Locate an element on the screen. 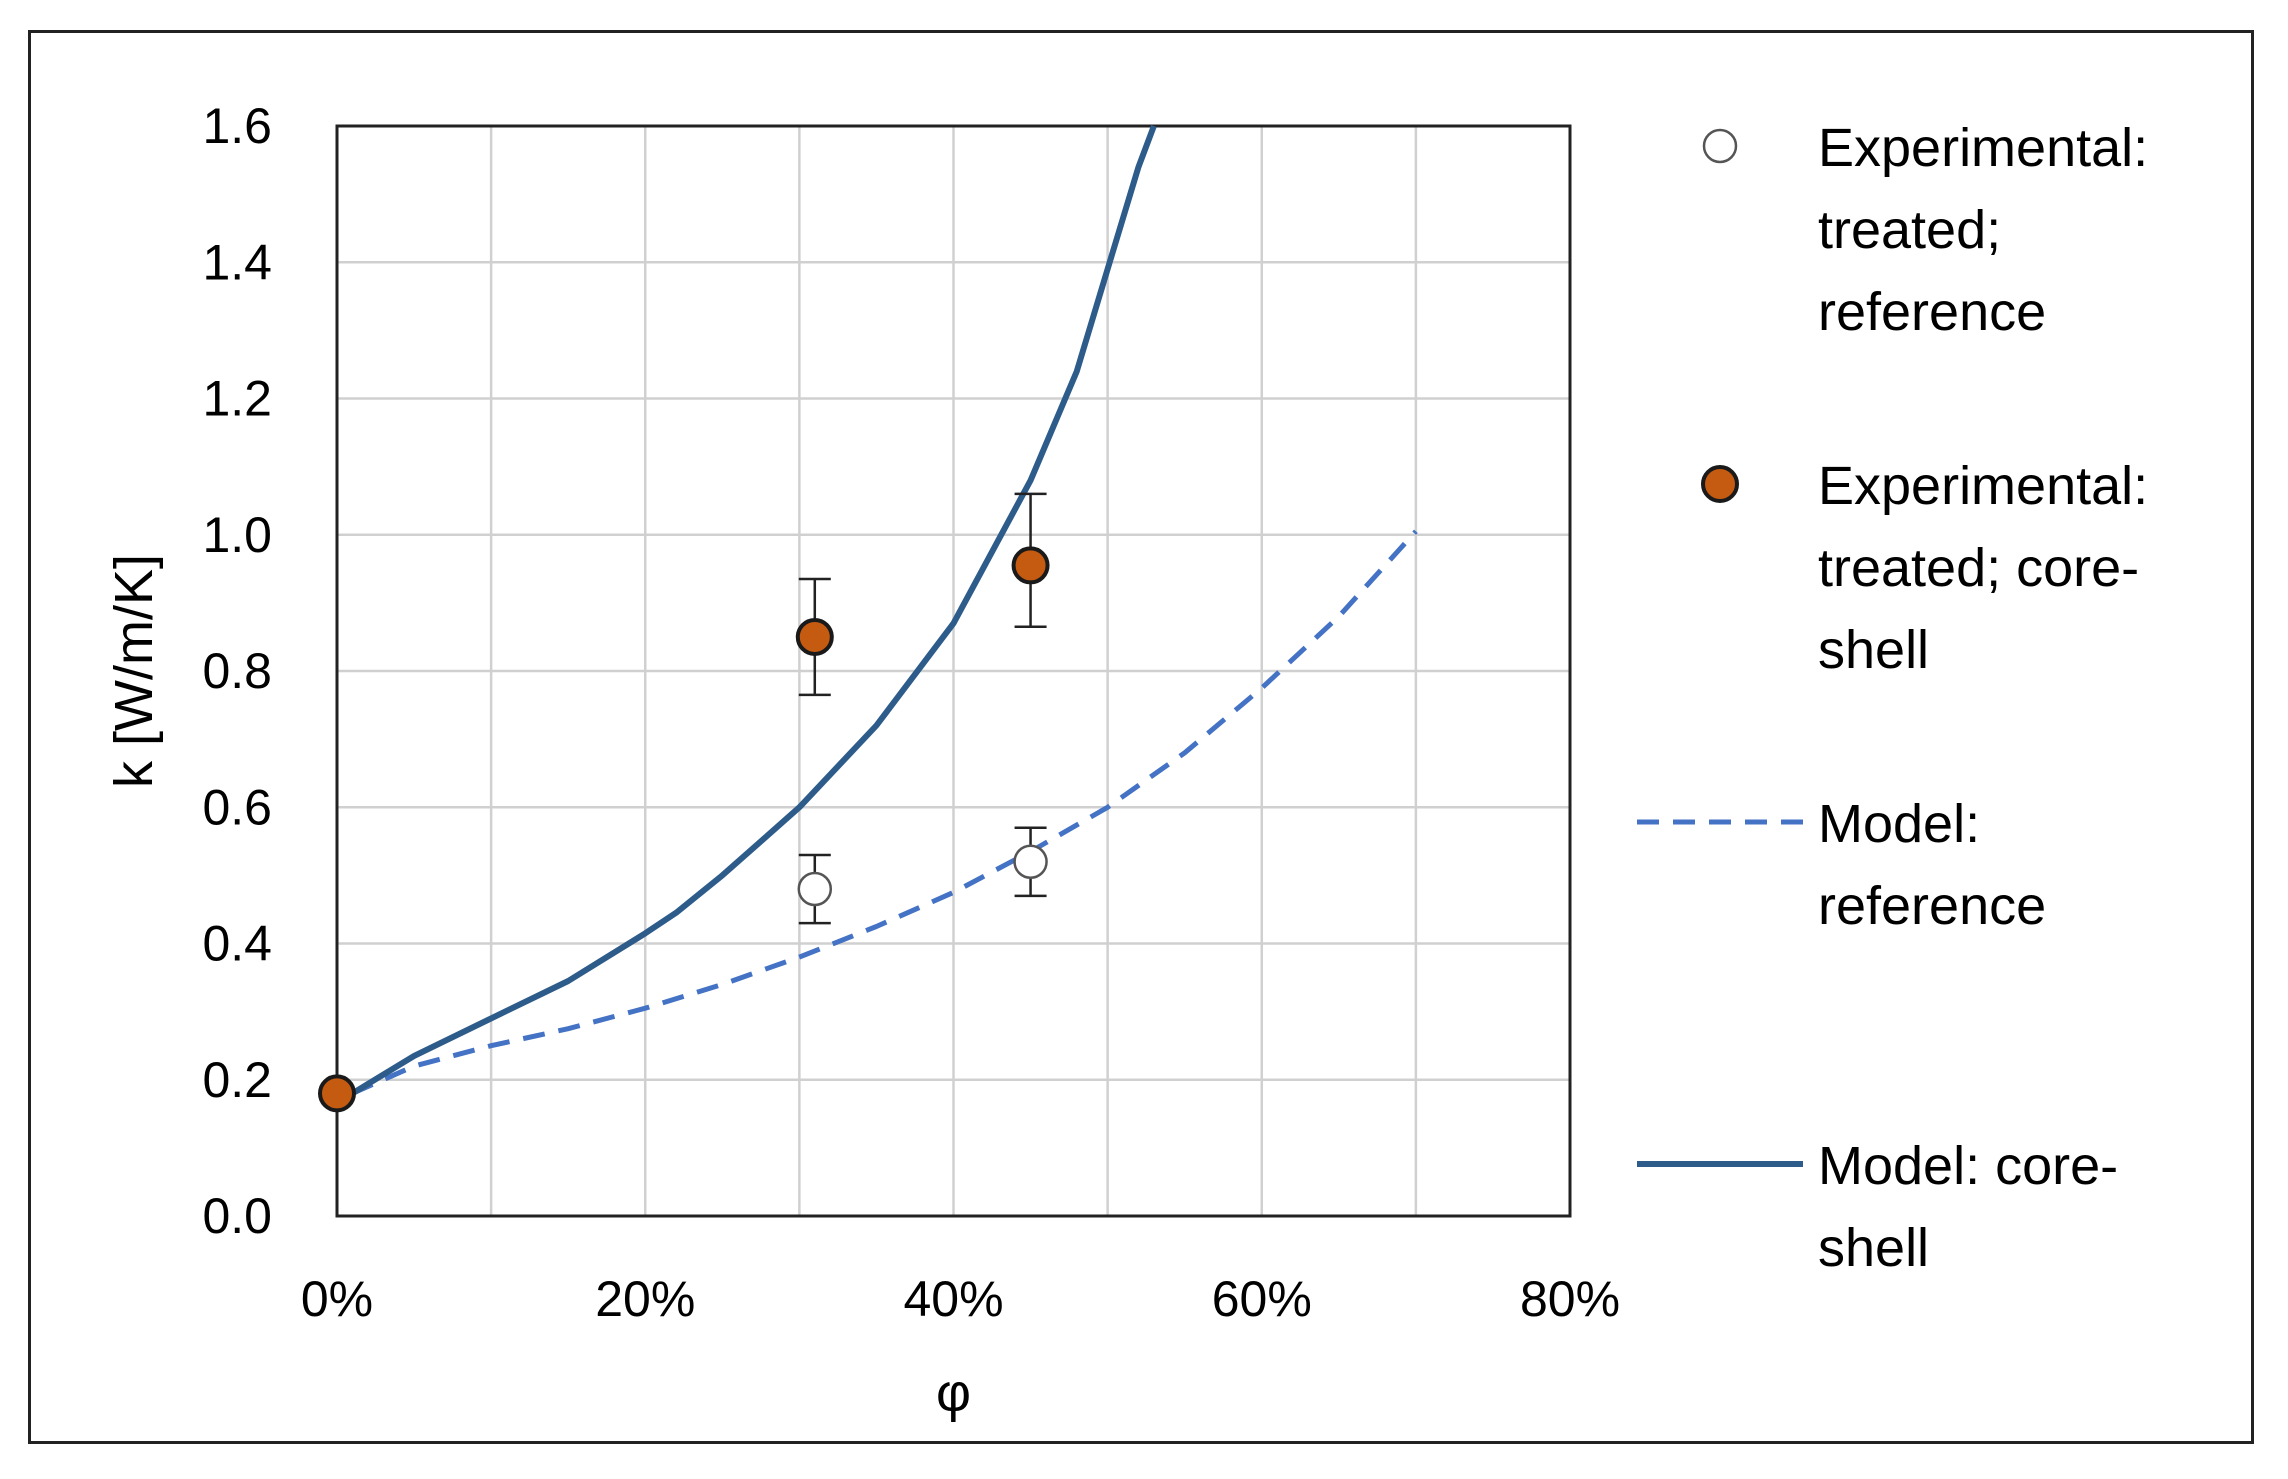 This screenshot has width=2288, height=1479. y-axis-label: k [W/m/K] is located at coordinates (134, 671).